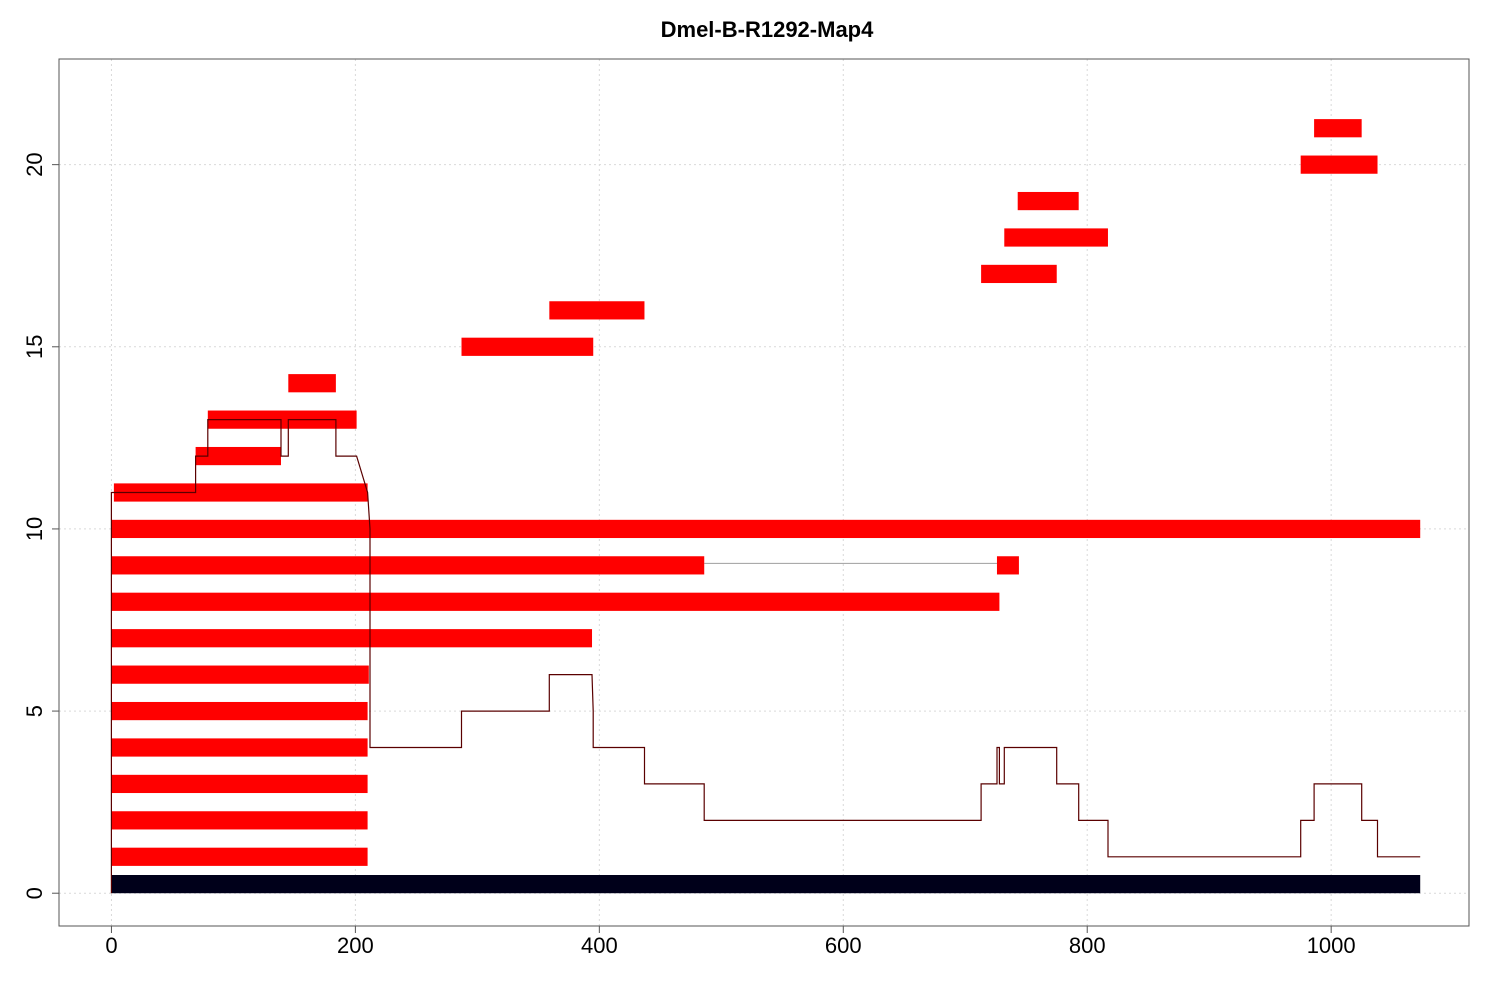  Describe the element at coordinates (111, 945) in the screenshot. I see `x-tick-label-0: 0` at that location.